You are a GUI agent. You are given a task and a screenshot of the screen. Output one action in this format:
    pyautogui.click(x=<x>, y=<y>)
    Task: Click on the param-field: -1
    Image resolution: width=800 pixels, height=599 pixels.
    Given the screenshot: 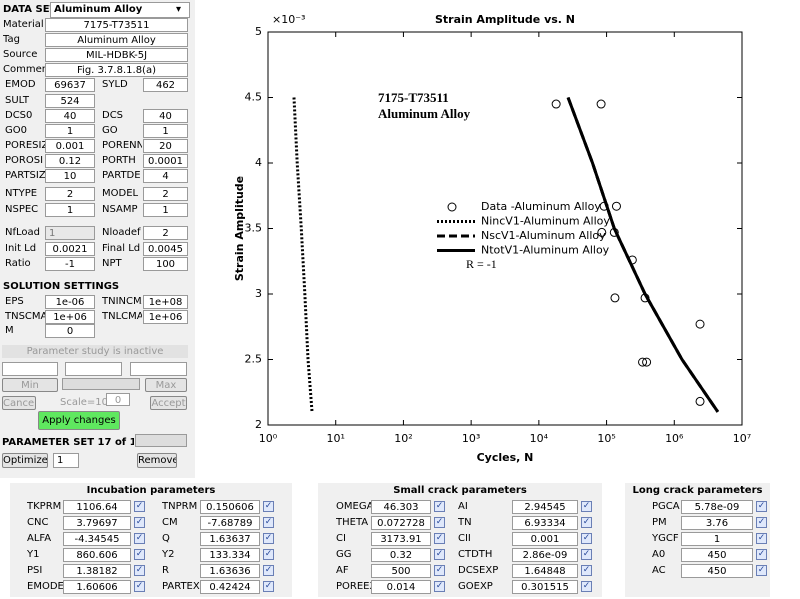 What is the action you would take?
    pyautogui.click(x=70, y=264)
    